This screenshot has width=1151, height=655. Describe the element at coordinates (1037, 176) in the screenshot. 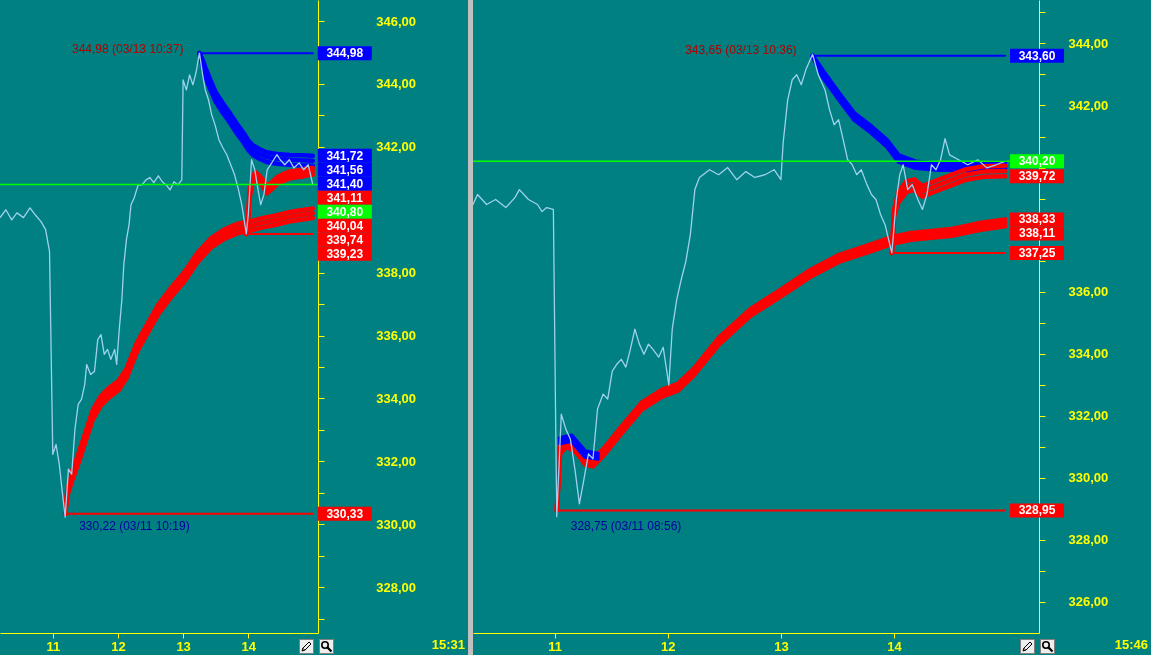

I see `data-label: 339,72` at that location.